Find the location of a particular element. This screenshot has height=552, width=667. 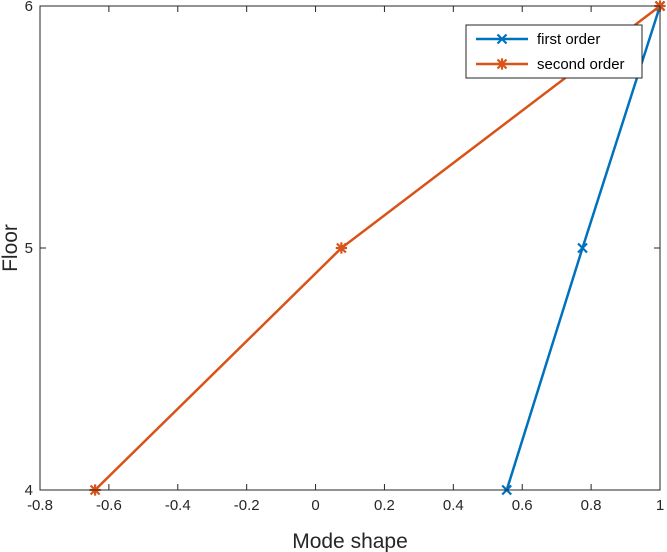

legend-items: first order second order is located at coordinates (550, 52).